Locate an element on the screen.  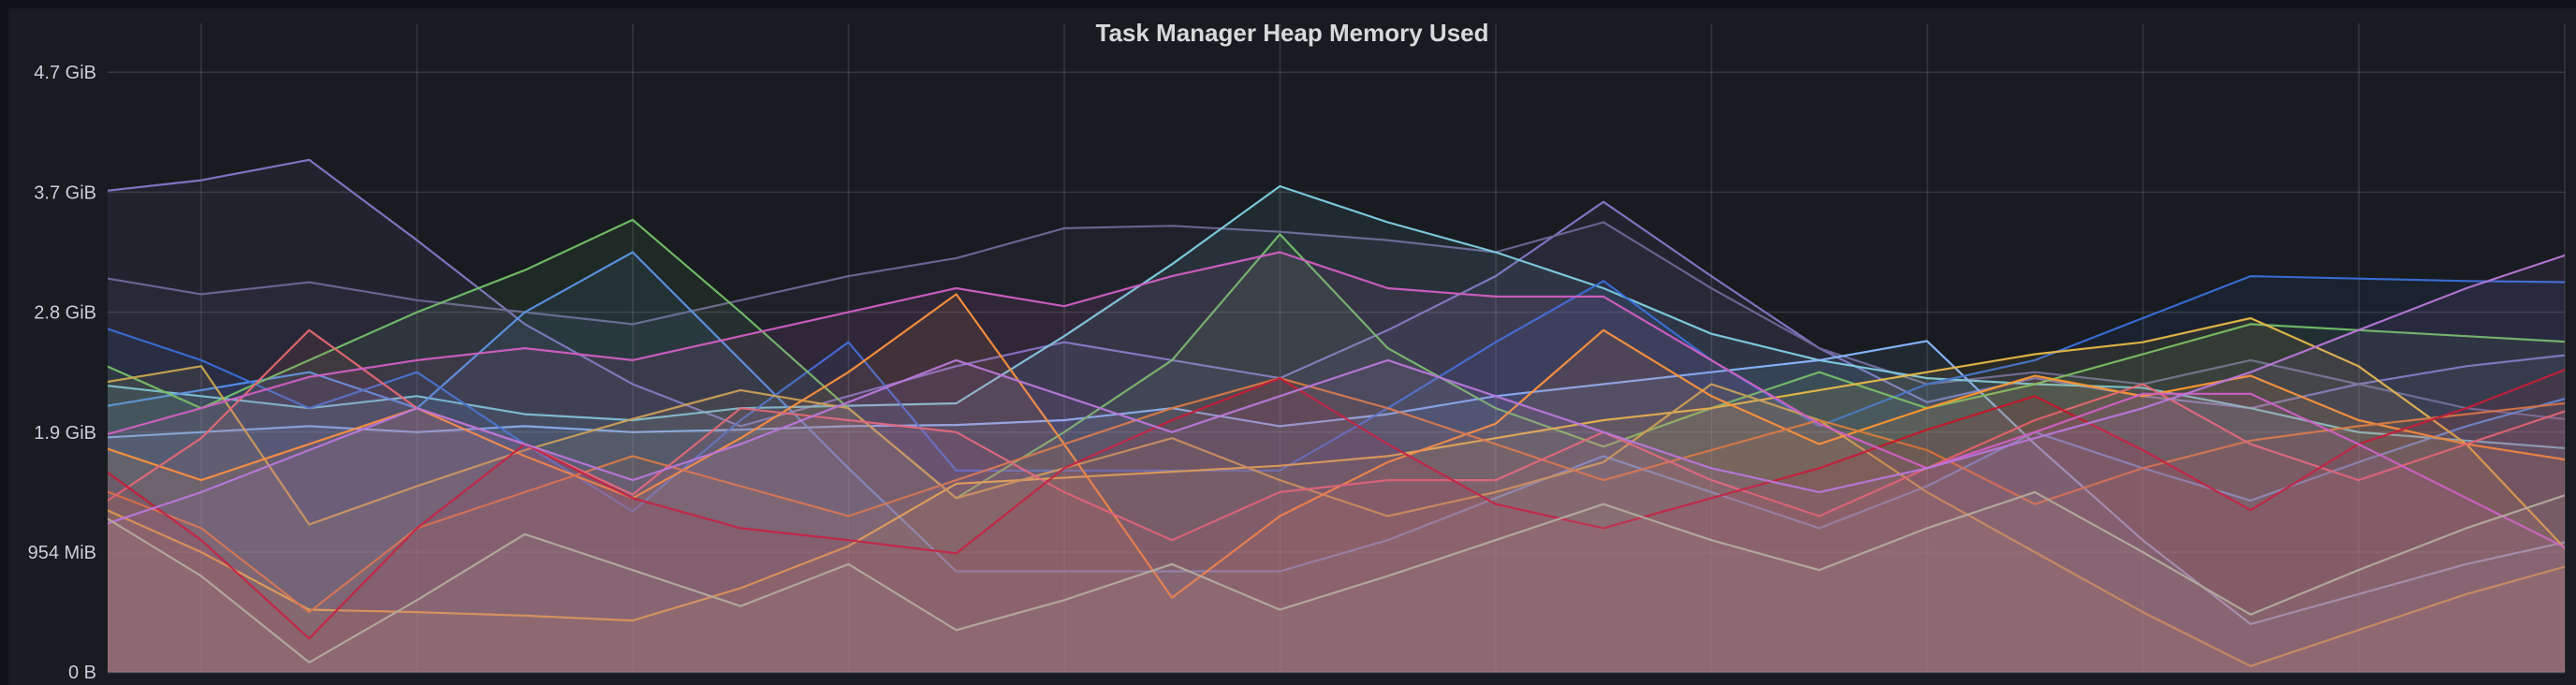
y-tick-label: 4.7 GiB is located at coordinates (65, 73).